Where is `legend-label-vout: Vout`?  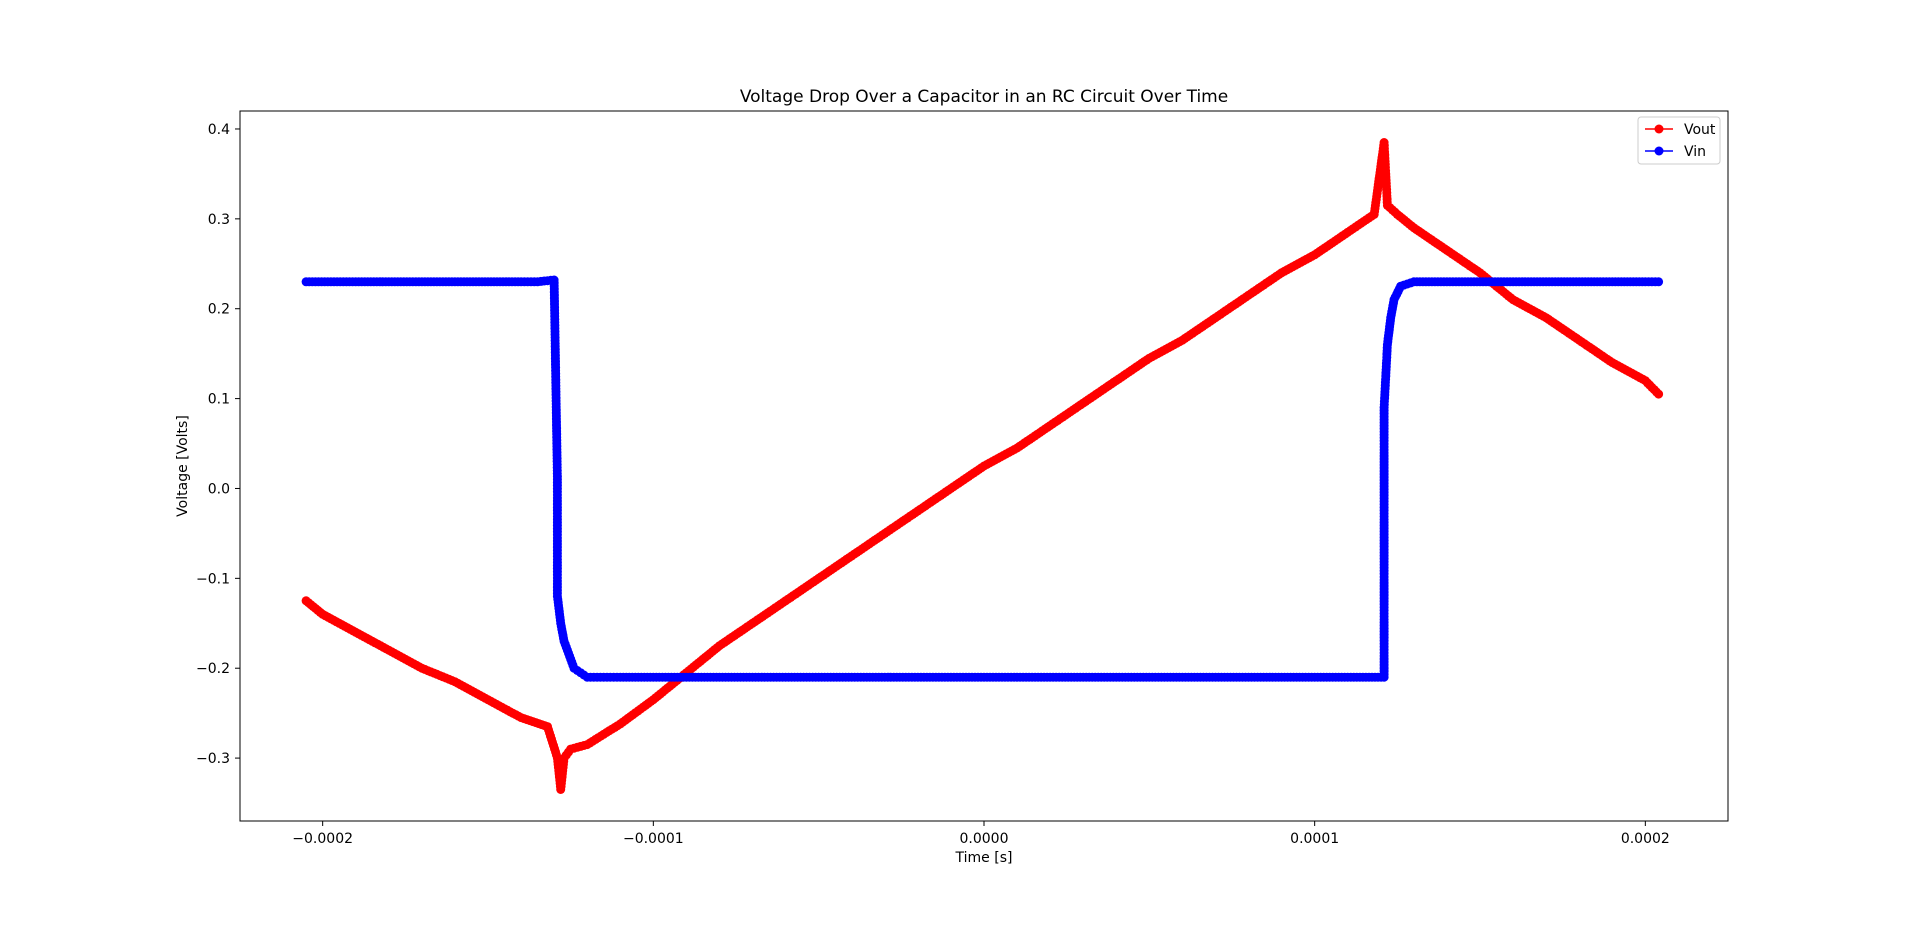
legend-label-vout: Vout is located at coordinates (1700, 130).